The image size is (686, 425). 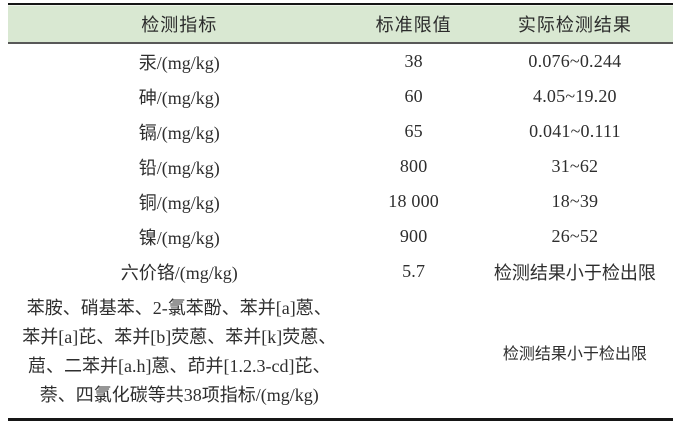 What do you see at coordinates (340, 24) in the screenshot?
I see `table-header-row: 检测指标 标准限值 实际检测结果` at bounding box center [340, 24].